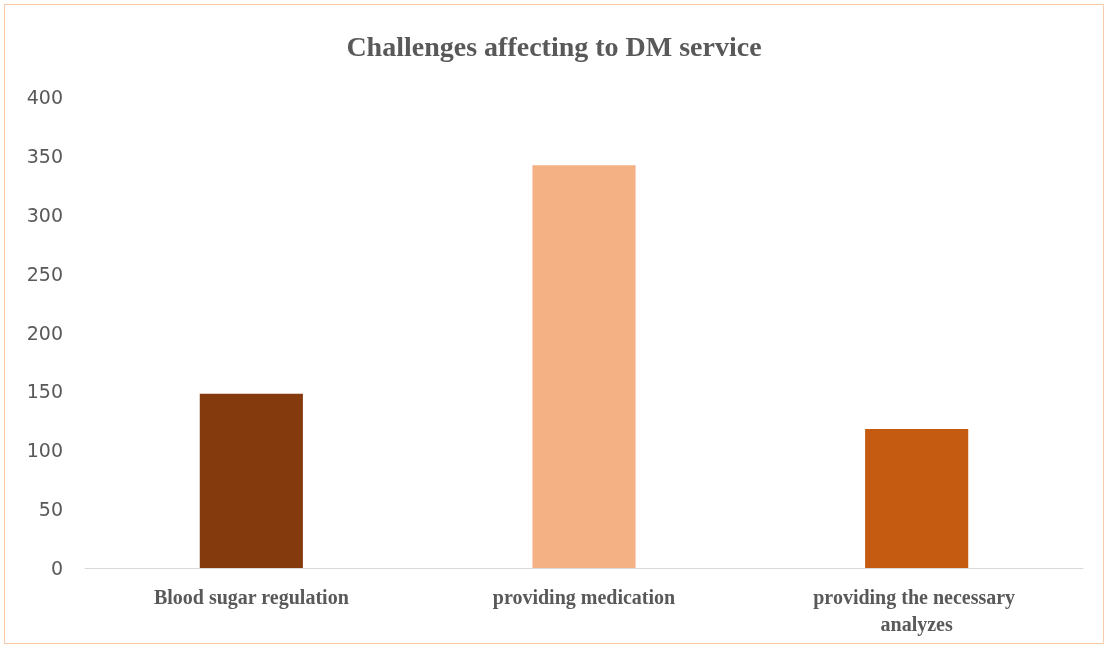 This screenshot has width=1110, height=651. I want to click on x-tick-label: providing the necessary analyzes, so click(917, 610).